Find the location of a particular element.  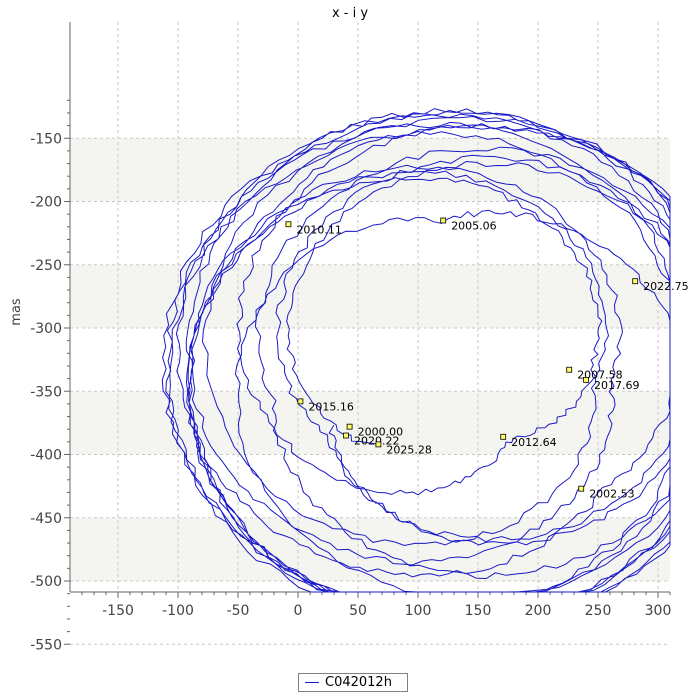

x-tick-label: 250 is located at coordinates (598, 611).